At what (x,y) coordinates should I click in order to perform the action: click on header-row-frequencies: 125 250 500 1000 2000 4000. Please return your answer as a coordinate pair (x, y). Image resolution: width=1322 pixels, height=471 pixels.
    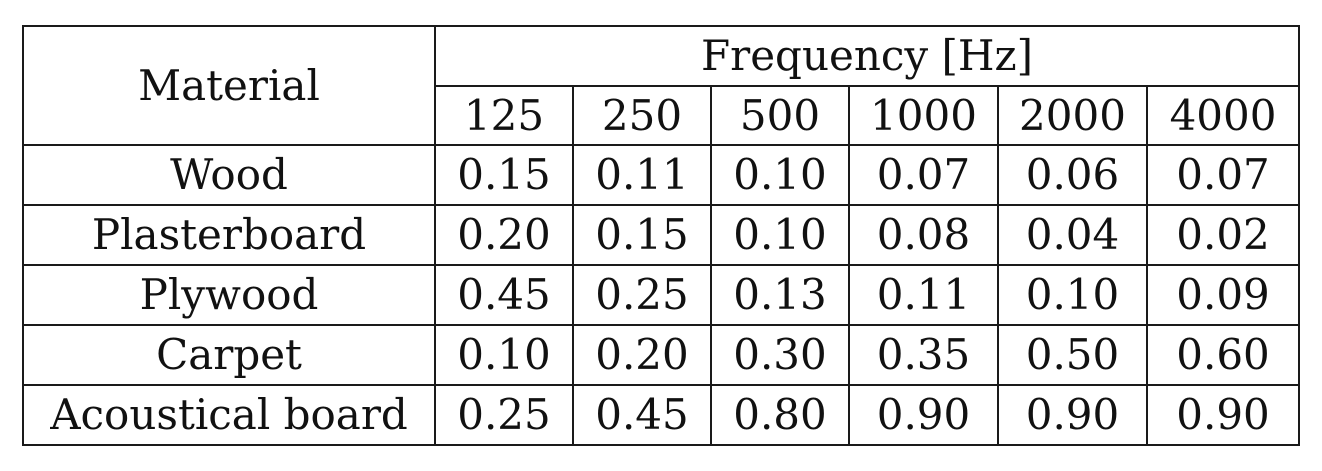
    Looking at the image, I should click on (662, 115).